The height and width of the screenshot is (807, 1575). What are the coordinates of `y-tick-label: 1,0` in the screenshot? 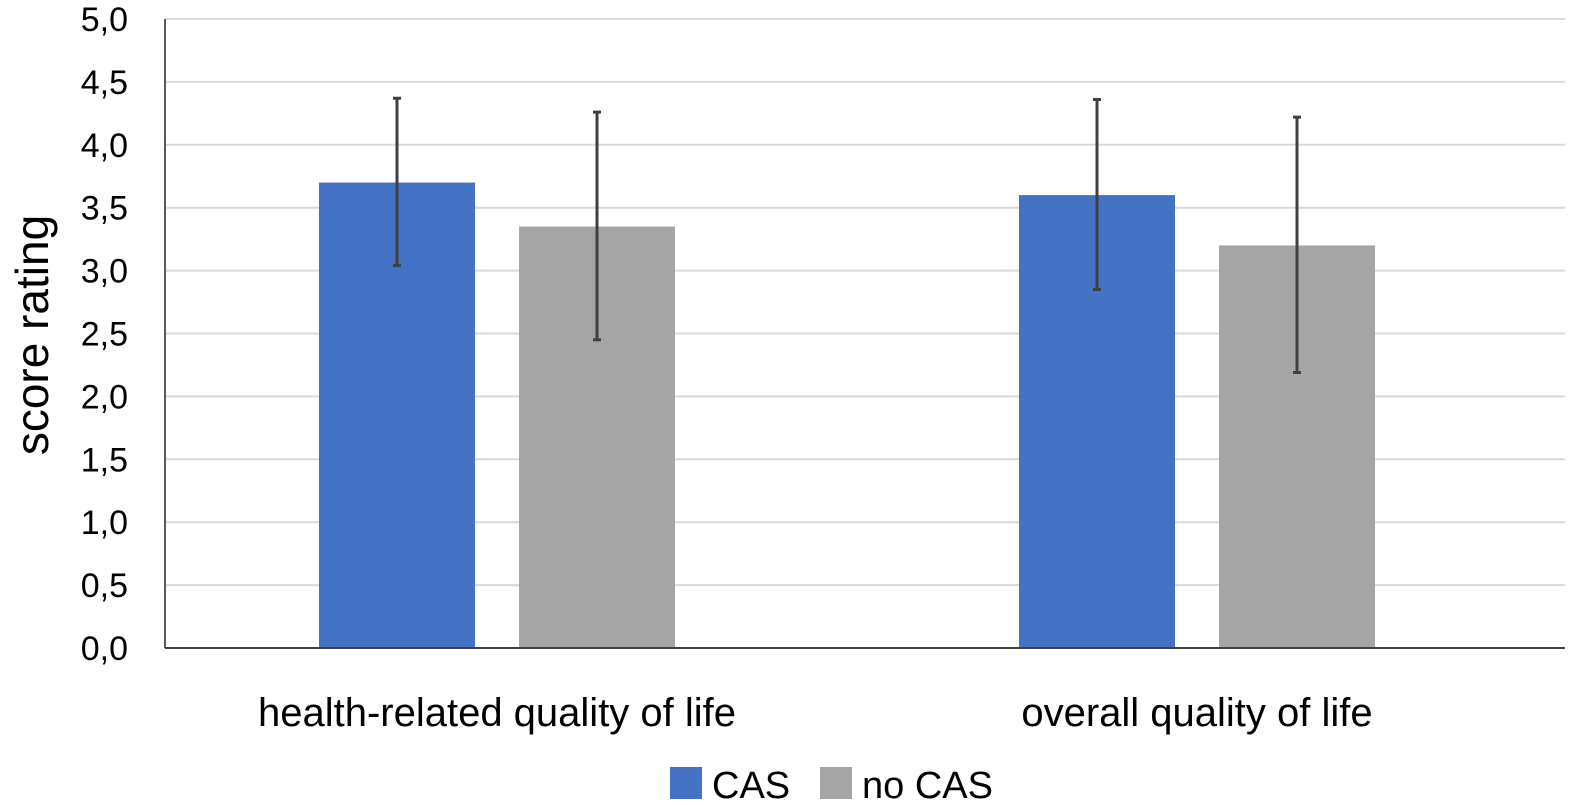 It's located at (104, 523).